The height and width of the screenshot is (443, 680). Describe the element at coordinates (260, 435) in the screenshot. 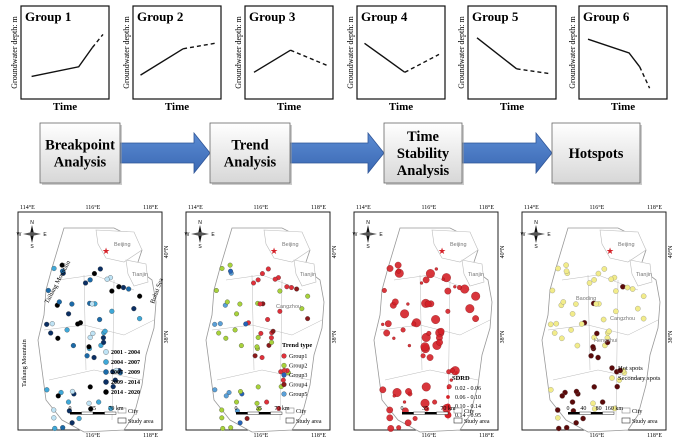

I see `lon-label-bottom: 116°E` at that location.